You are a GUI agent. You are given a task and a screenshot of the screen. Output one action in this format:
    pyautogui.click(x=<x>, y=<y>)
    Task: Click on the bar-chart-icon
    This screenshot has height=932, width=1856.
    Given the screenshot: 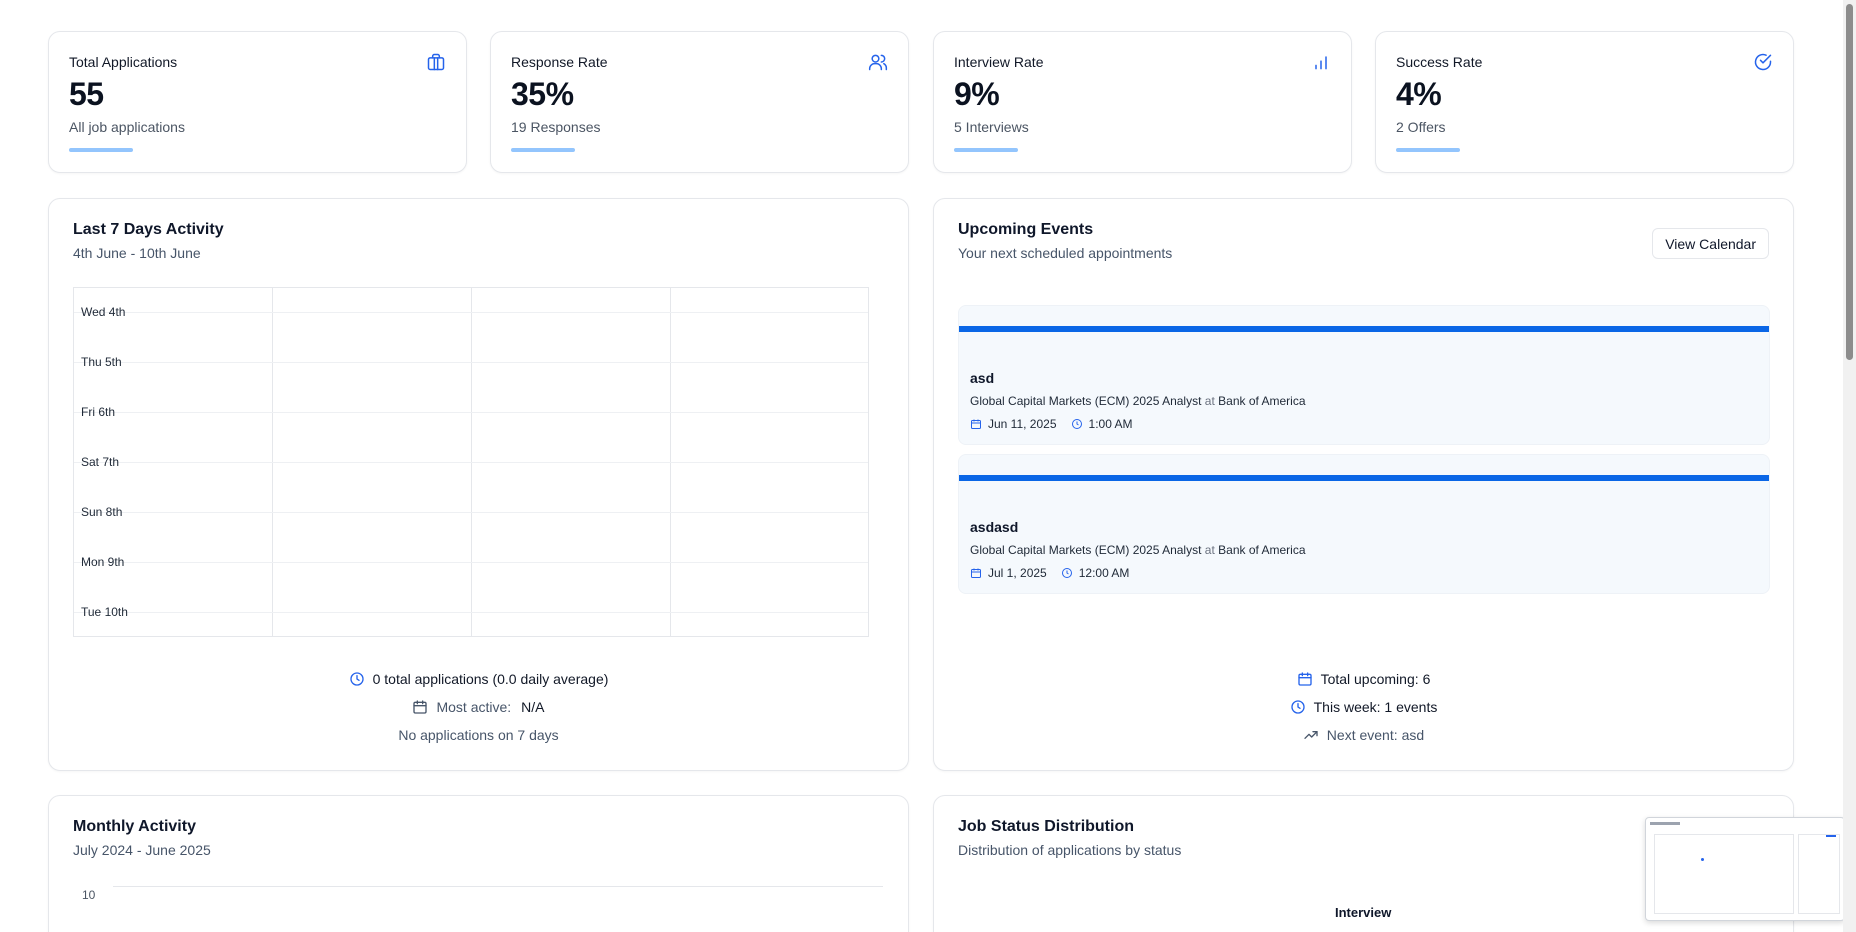 What is the action you would take?
    pyautogui.click(x=1321, y=63)
    